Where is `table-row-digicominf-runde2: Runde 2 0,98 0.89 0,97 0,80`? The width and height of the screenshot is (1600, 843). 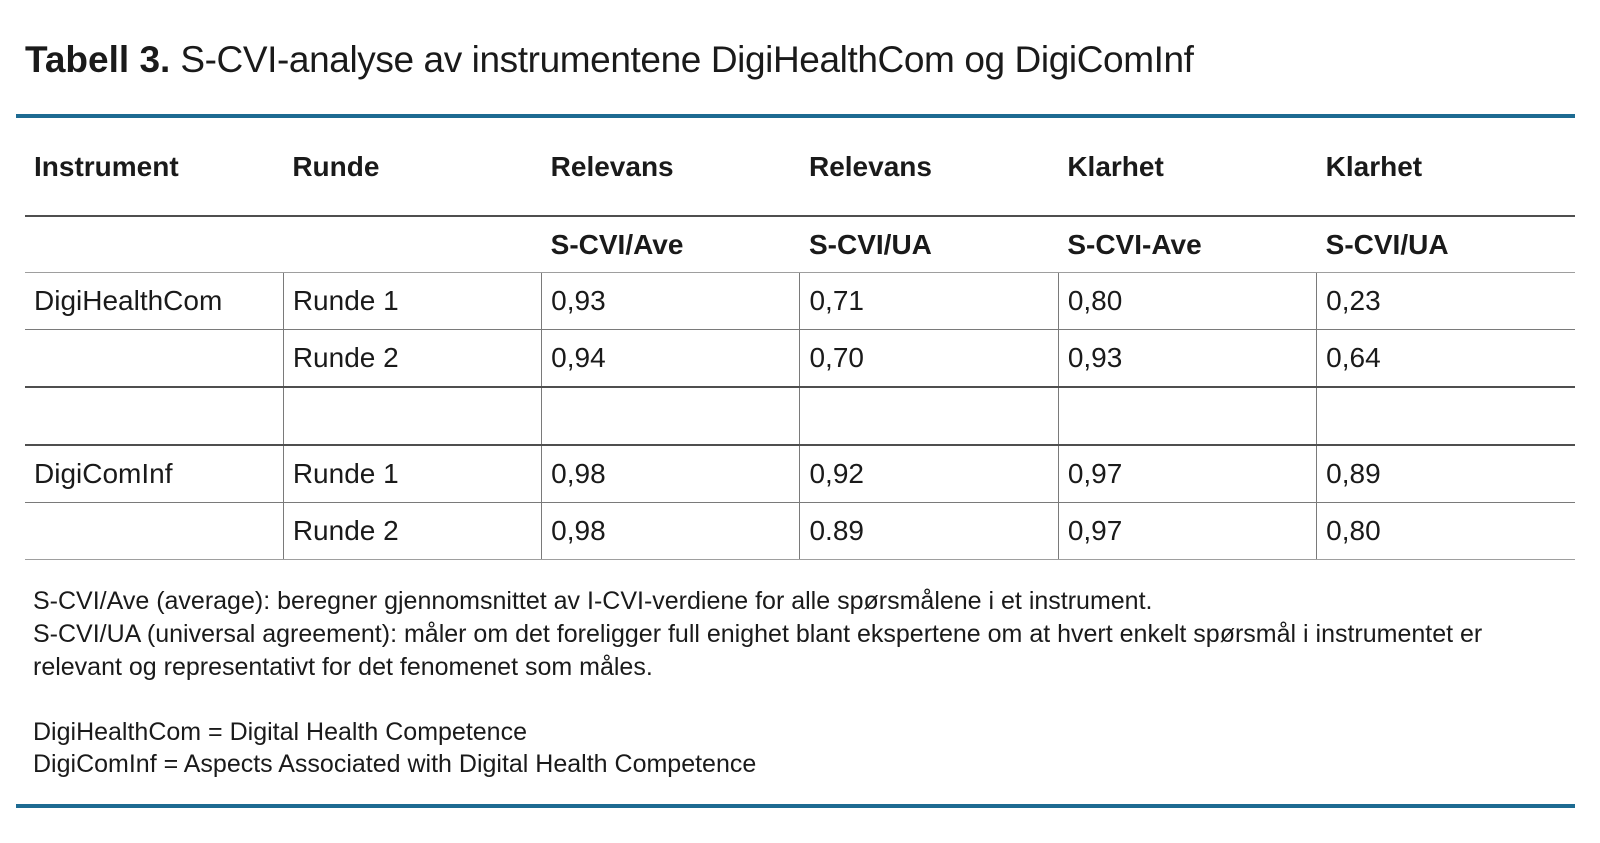 table-row-digicominf-runde2: Runde 2 0,98 0.89 0,97 0,80 is located at coordinates (800, 531).